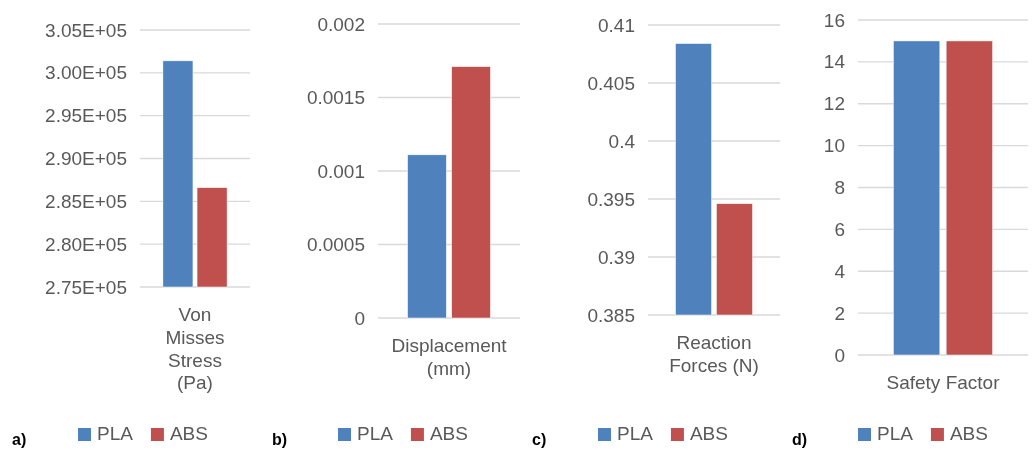  I want to click on y-tick-label: 2.75E+05, so click(86, 287).